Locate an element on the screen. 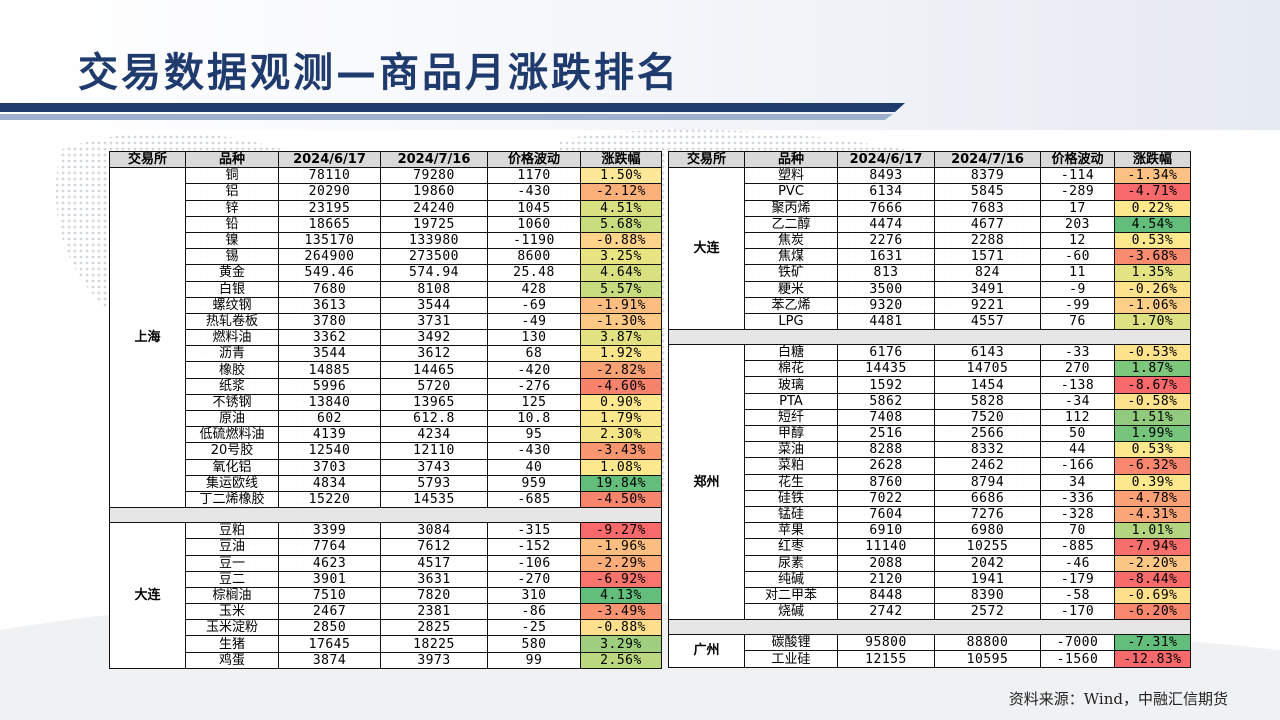  table-row: 工业硅 12155 10595 -1560 -12.83% is located at coordinates (930, 659).